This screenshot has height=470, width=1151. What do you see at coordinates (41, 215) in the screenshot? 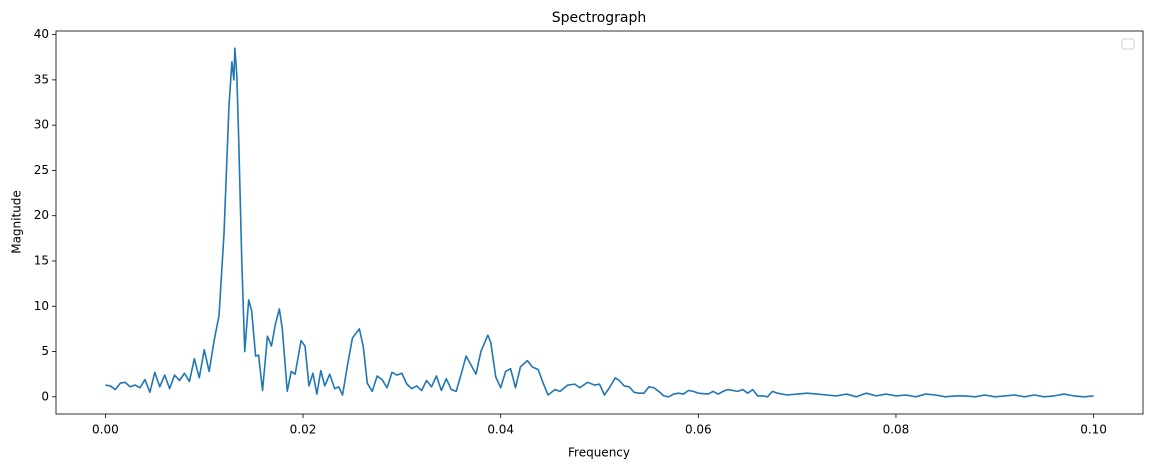
I see `y-tick-label: 20` at bounding box center [41, 215].